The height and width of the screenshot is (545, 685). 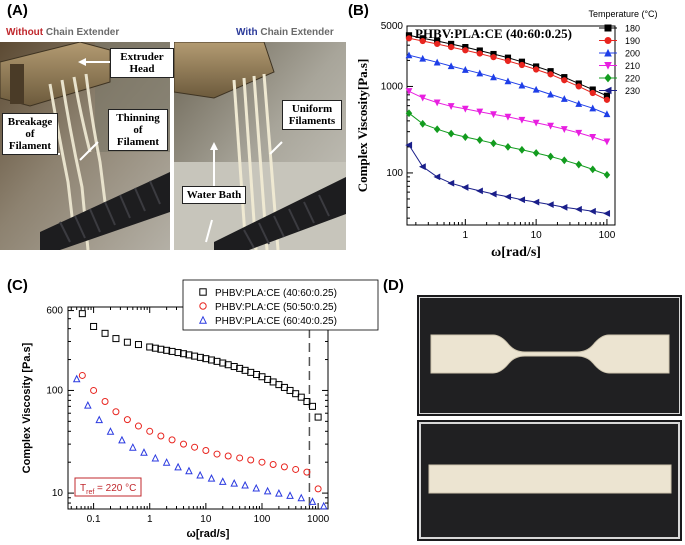 I want to click on photo-bar-specimen, so click(x=549, y=480).